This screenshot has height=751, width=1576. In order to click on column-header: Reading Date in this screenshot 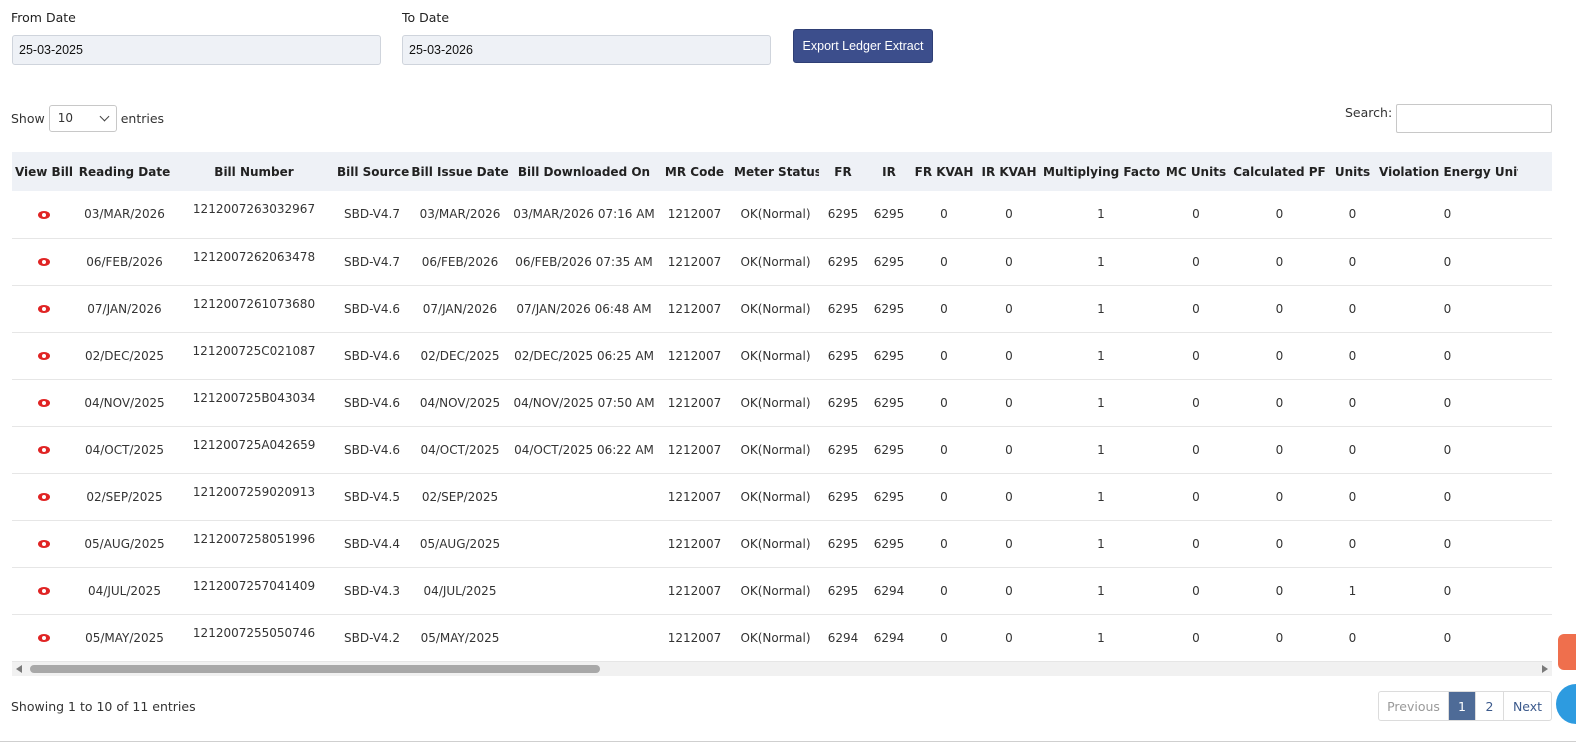, I will do `click(124, 171)`.